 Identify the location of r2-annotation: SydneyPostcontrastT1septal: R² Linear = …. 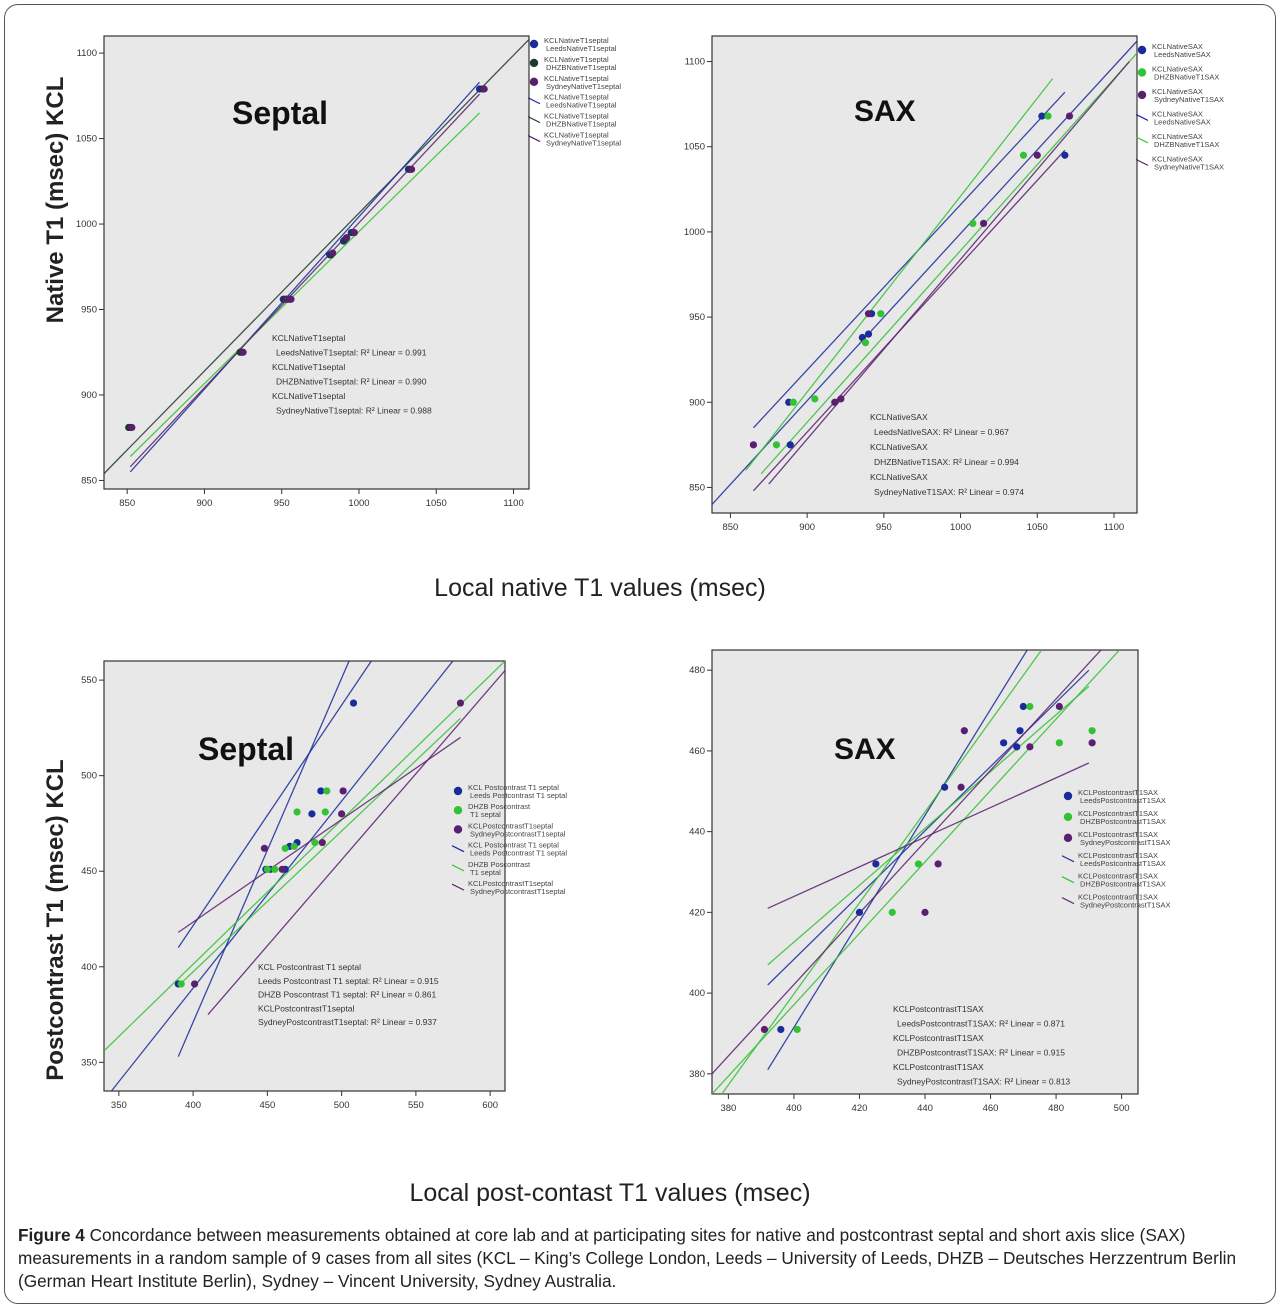
(347, 1022).